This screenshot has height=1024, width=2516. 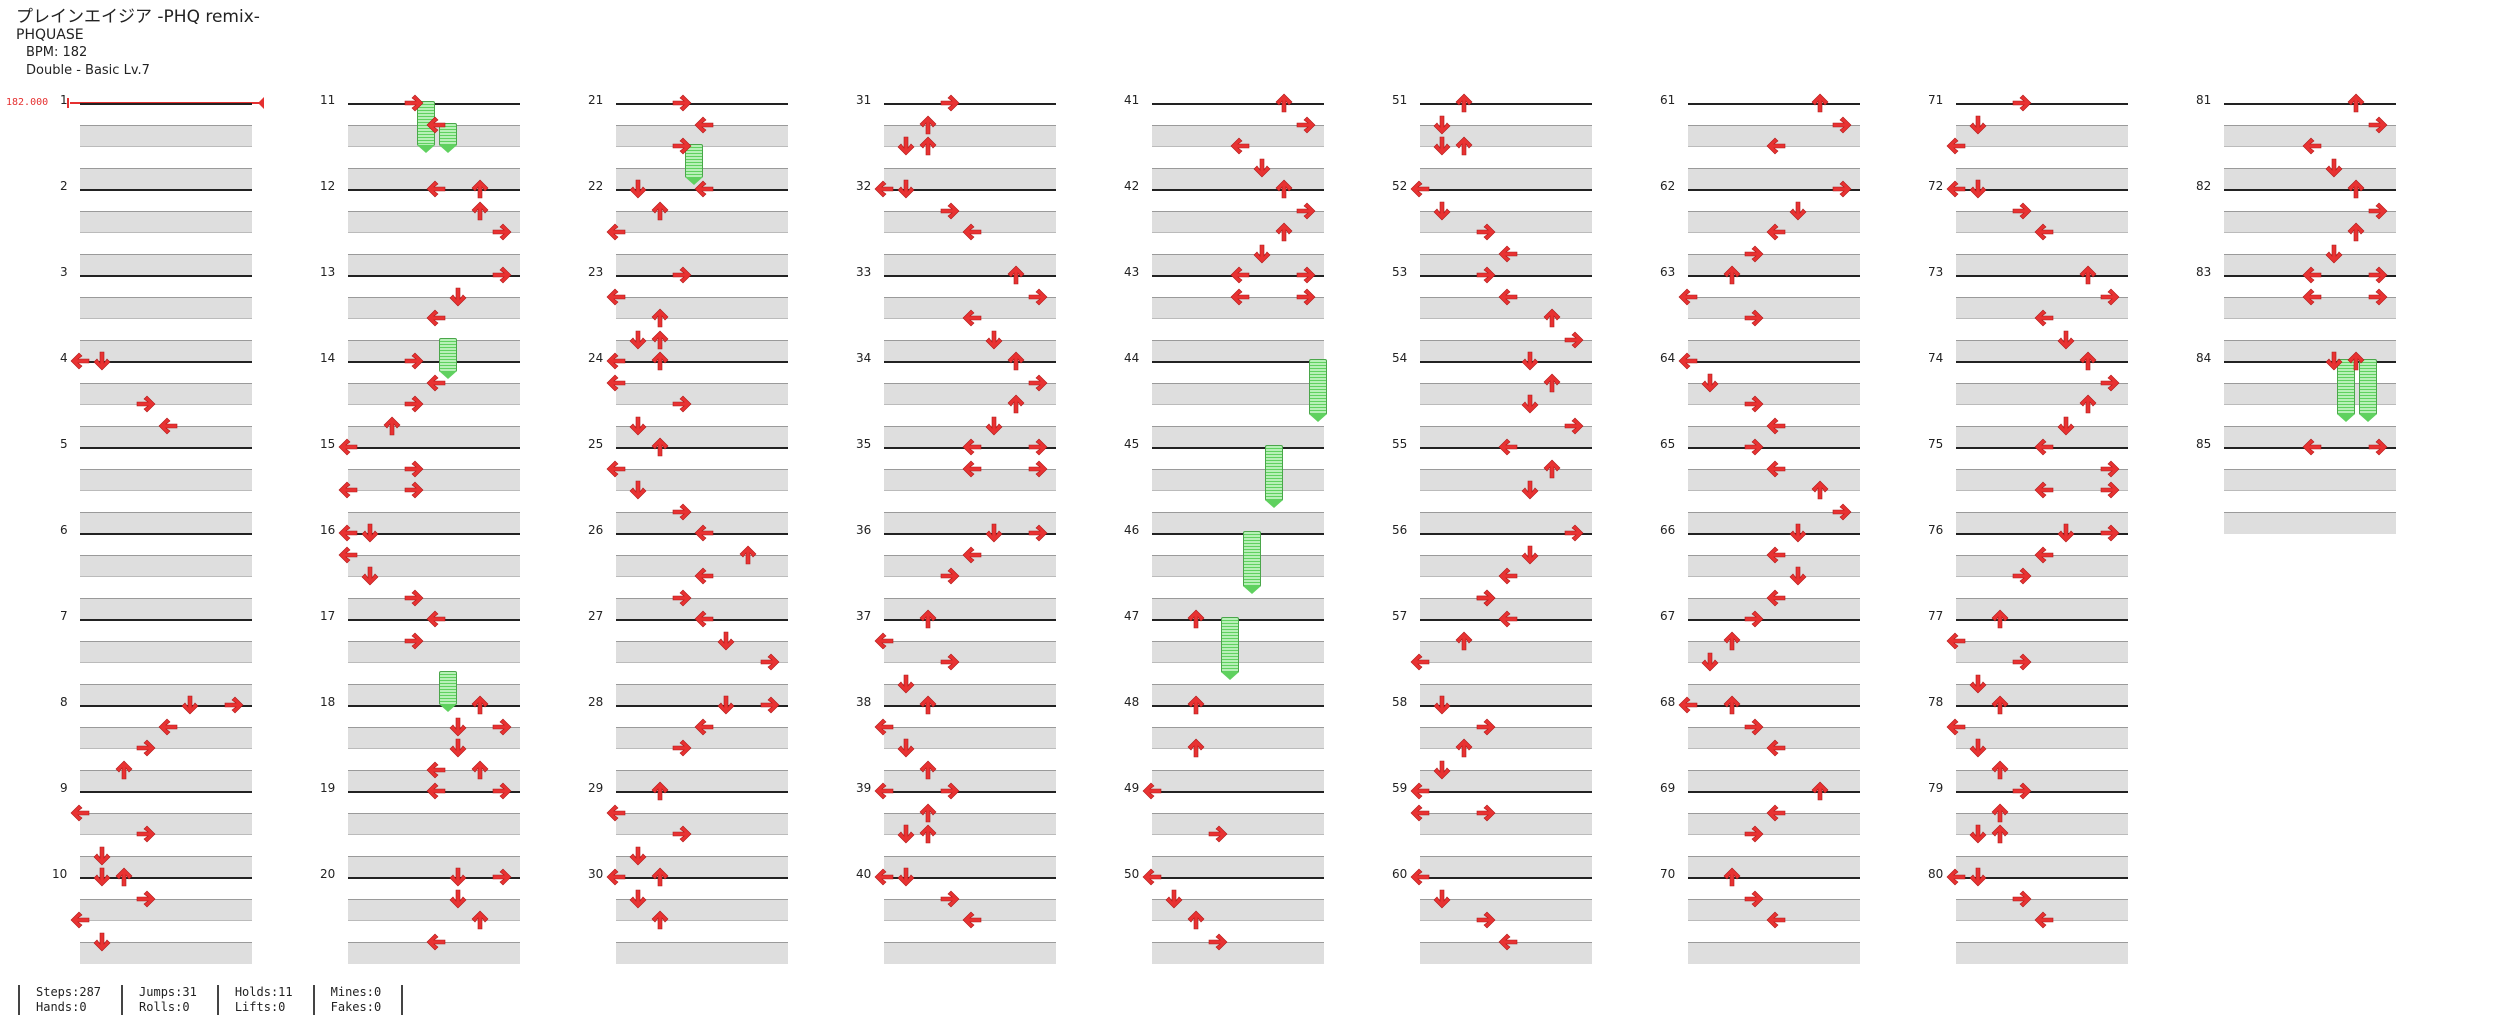 I want to click on stat-value: Rolls:0, so click(x=164, y=1007).